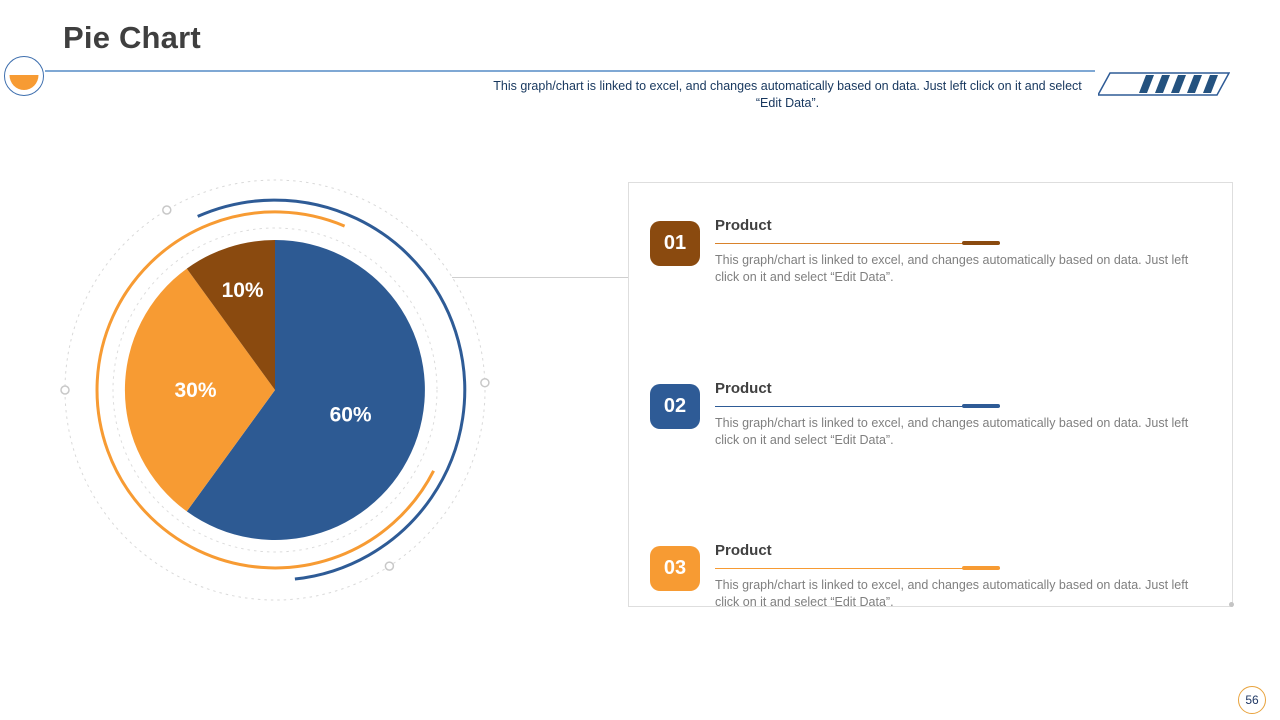  Describe the element at coordinates (24, 82) in the screenshot. I see `half-circle-icon` at that location.